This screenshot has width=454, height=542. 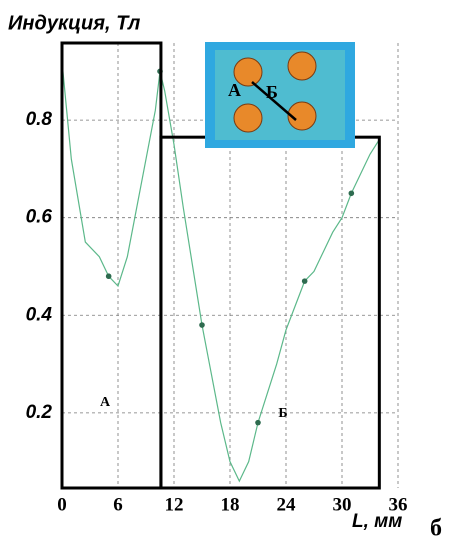 What do you see at coordinates (39, 314) in the screenshot?
I see `y-tick-label: 0.4` at bounding box center [39, 314].